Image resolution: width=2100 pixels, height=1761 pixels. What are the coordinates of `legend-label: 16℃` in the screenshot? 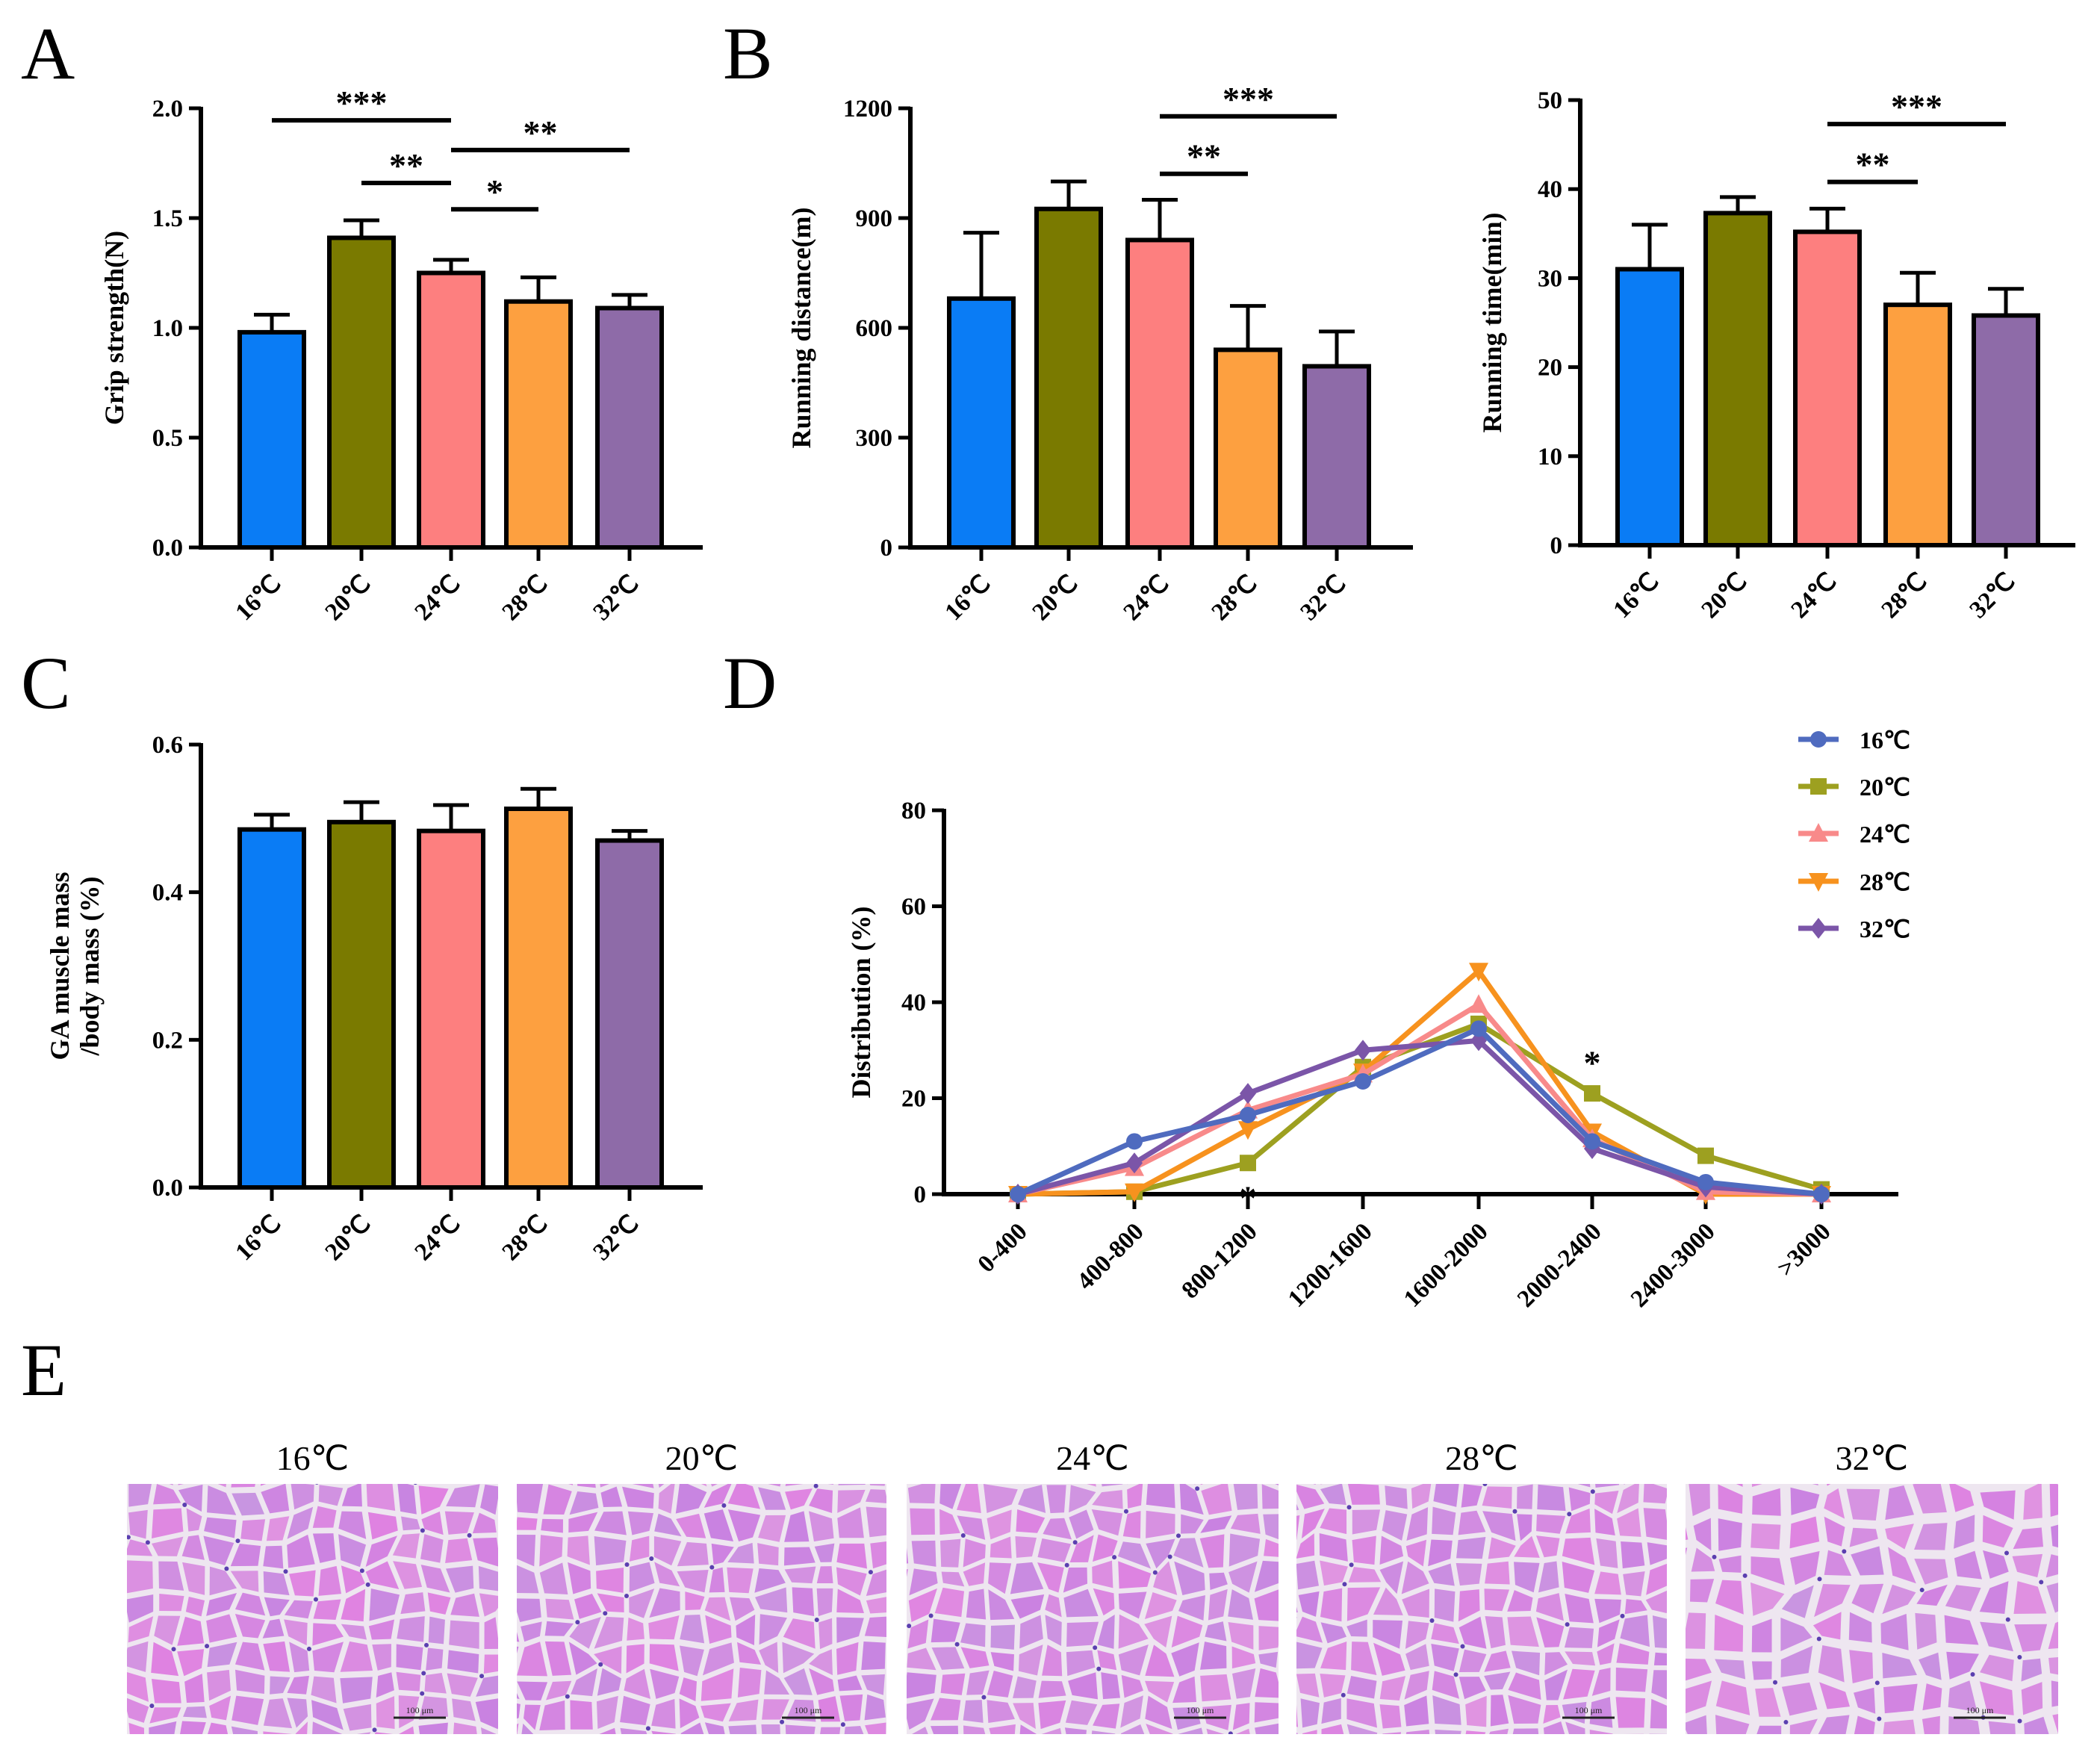 It's located at (1885, 740).